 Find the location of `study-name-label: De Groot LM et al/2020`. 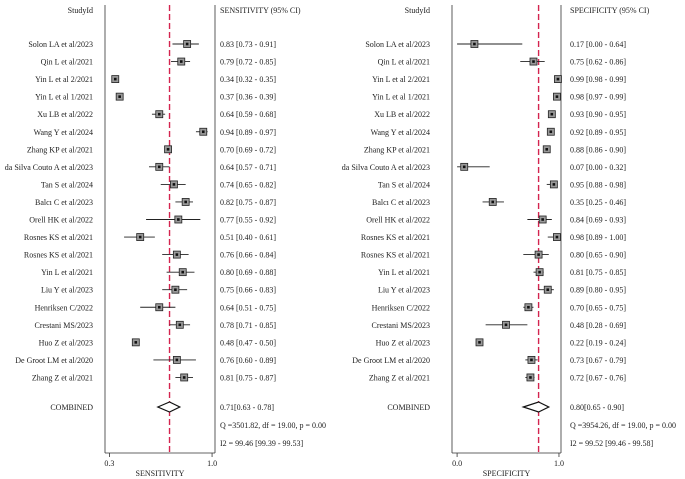

study-name-label: De Groot LM et al/2020 is located at coordinates (54, 360).